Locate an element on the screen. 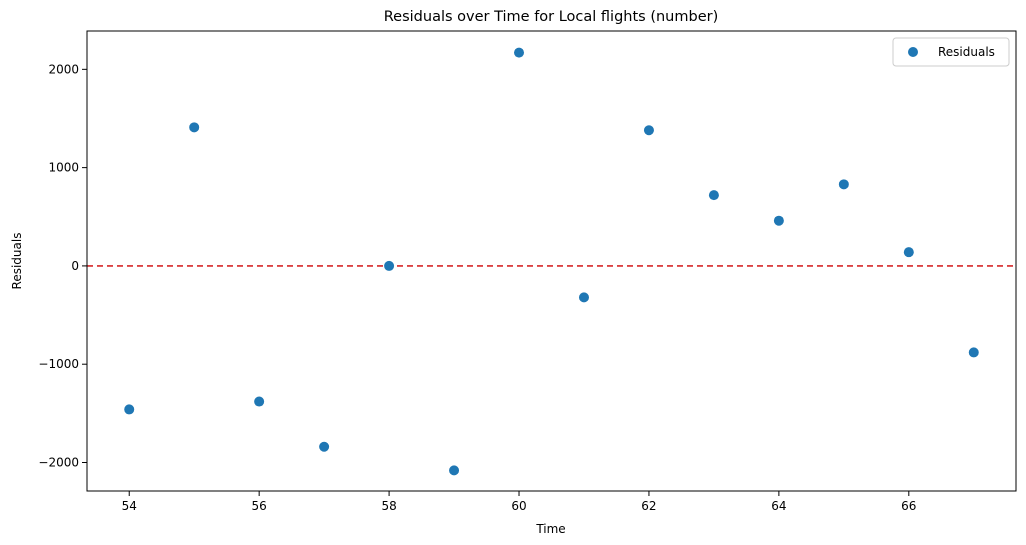 This screenshot has height=545, width=1026. x-tick-label-4: 62 is located at coordinates (648, 506).